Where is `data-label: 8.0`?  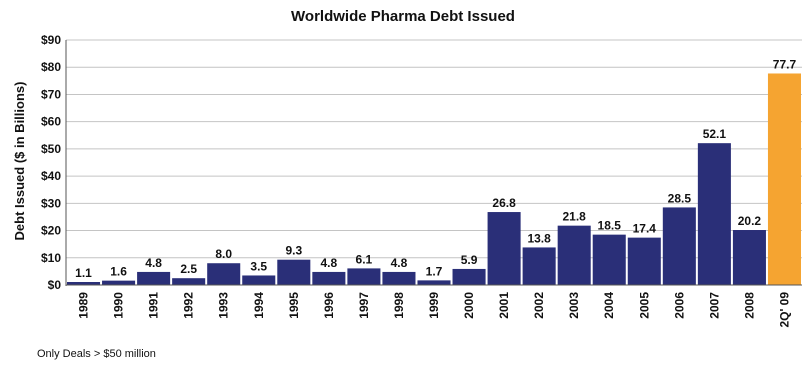 data-label: 8.0 is located at coordinates (223, 254).